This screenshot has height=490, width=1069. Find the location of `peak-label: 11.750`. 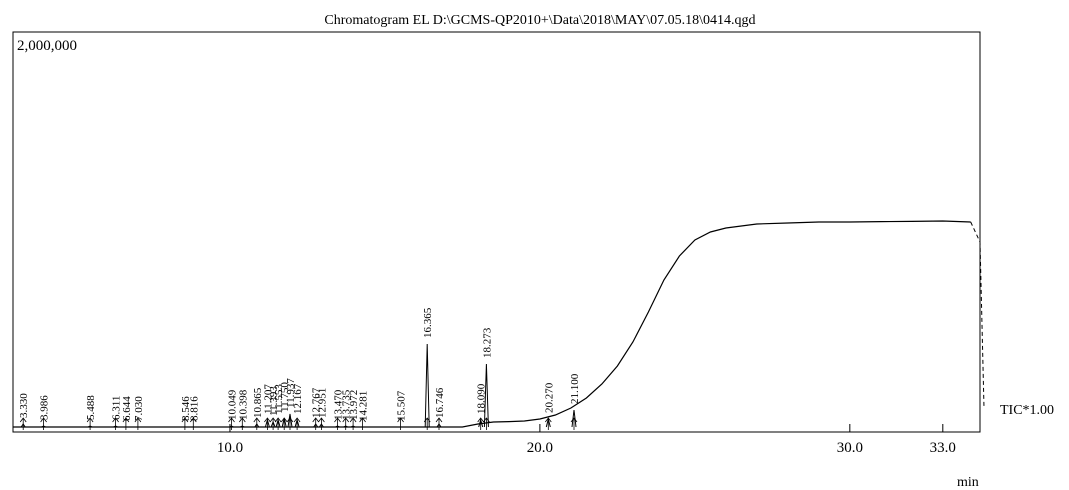

peak-label: 11.750 is located at coordinates (285, 397).